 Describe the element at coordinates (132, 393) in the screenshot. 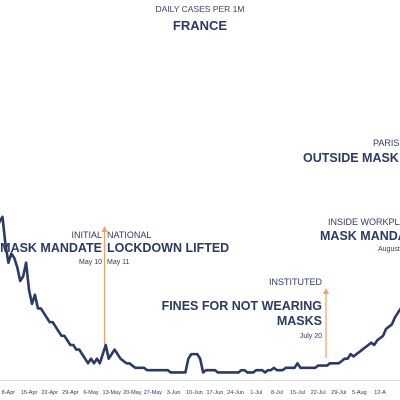

I see `x-tick-label: 20-May` at that location.